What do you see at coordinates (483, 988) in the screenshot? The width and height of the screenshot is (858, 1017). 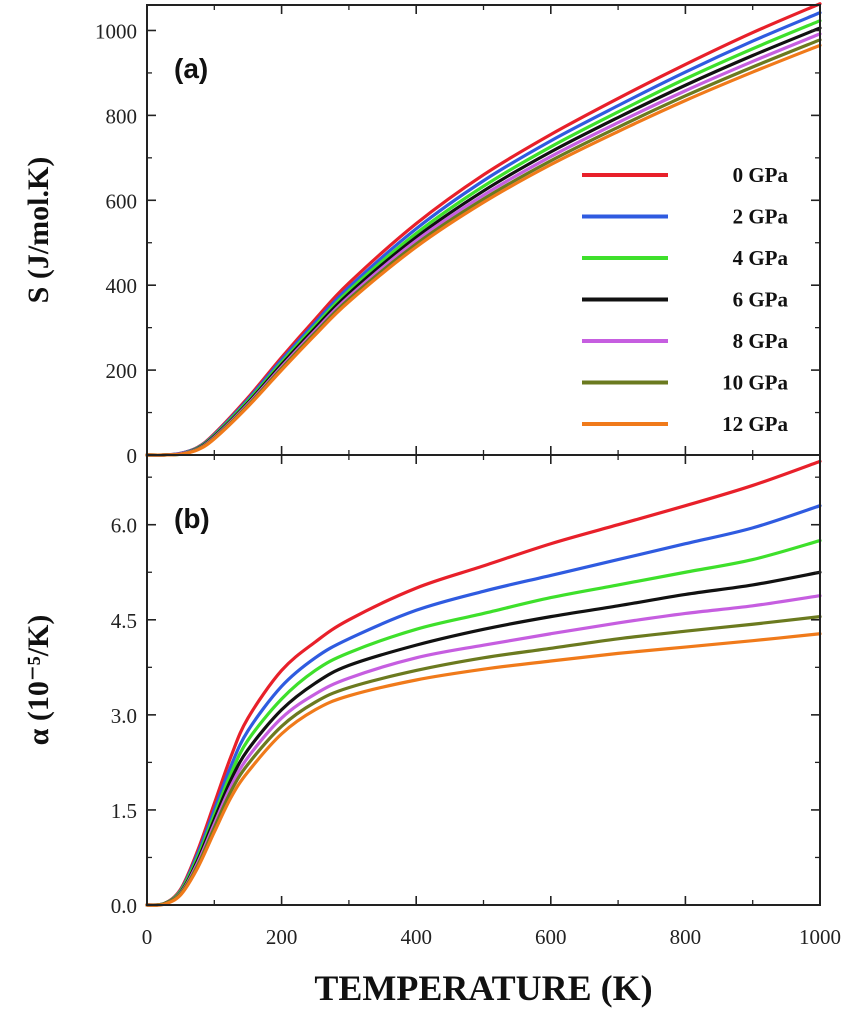 I see `x-axis-title: TEMPERATURE (K)` at bounding box center [483, 988].